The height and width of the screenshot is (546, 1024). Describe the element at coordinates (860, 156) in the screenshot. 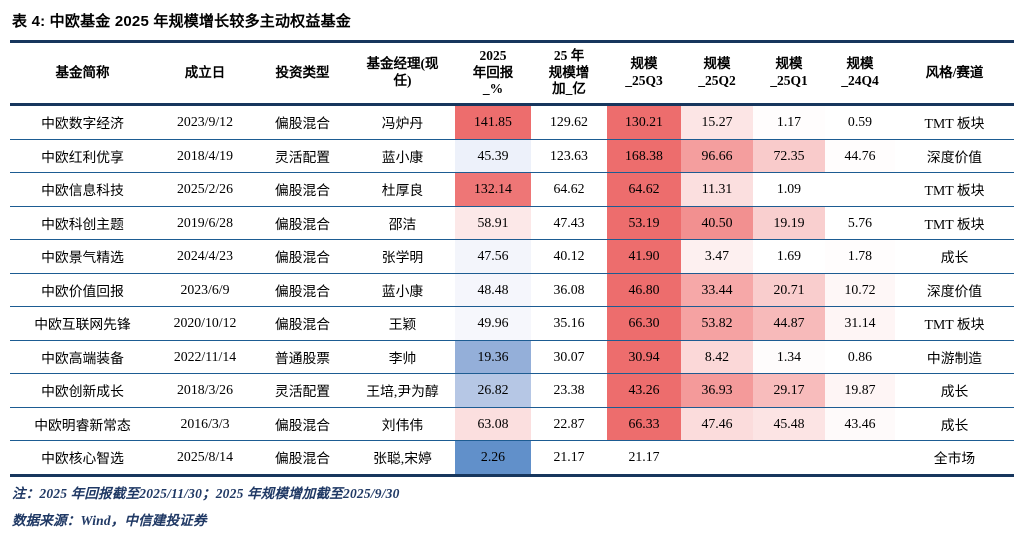

I see `table-cell: 44.76` at that location.